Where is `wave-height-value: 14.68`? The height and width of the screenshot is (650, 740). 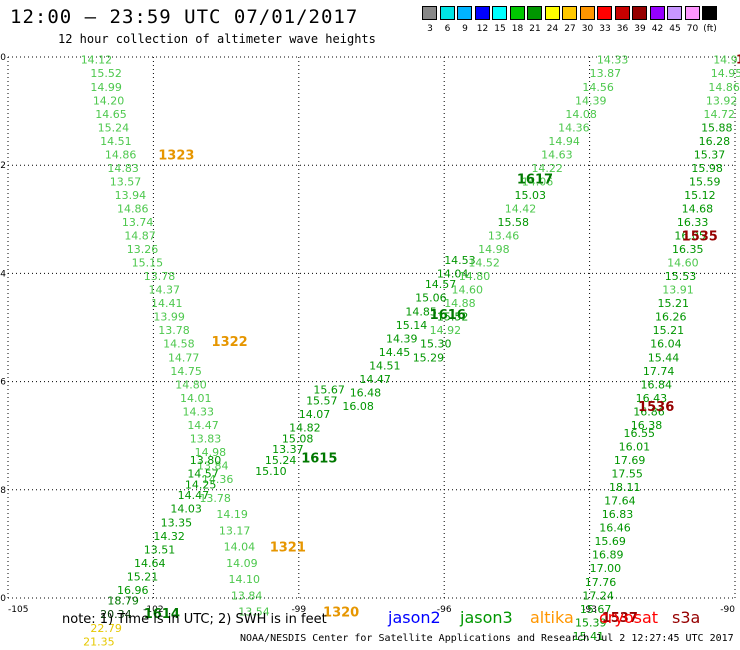
wave-height-value: 14.68 is located at coordinates (698, 208).